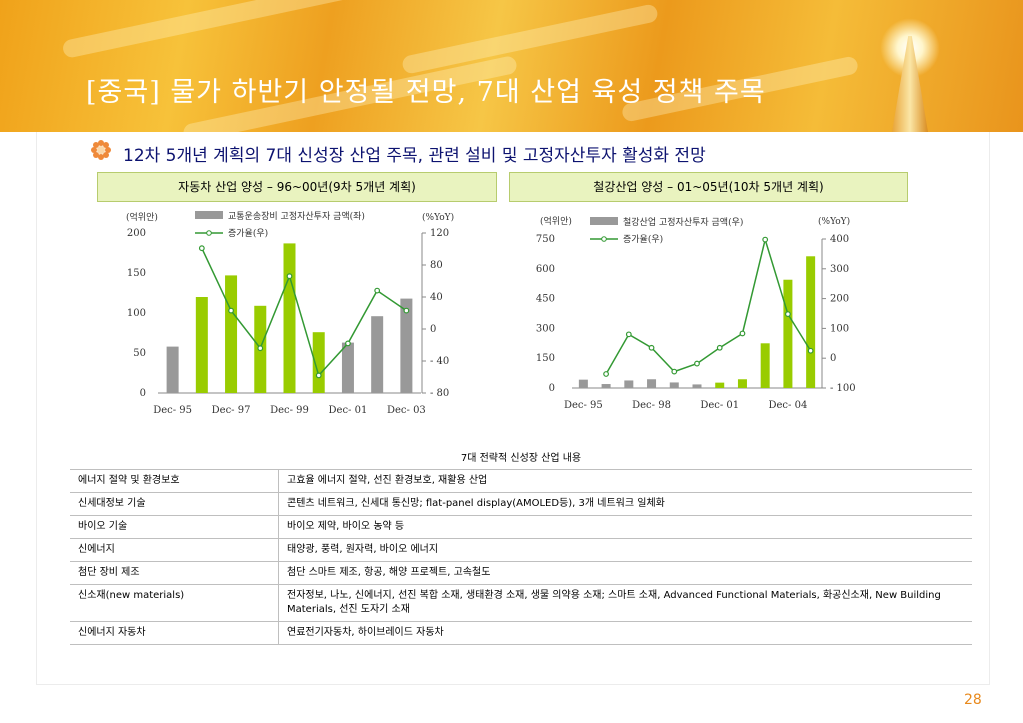 The width and height of the screenshot is (1023, 723). I want to click on right-tick-label: 400, so click(839, 239).